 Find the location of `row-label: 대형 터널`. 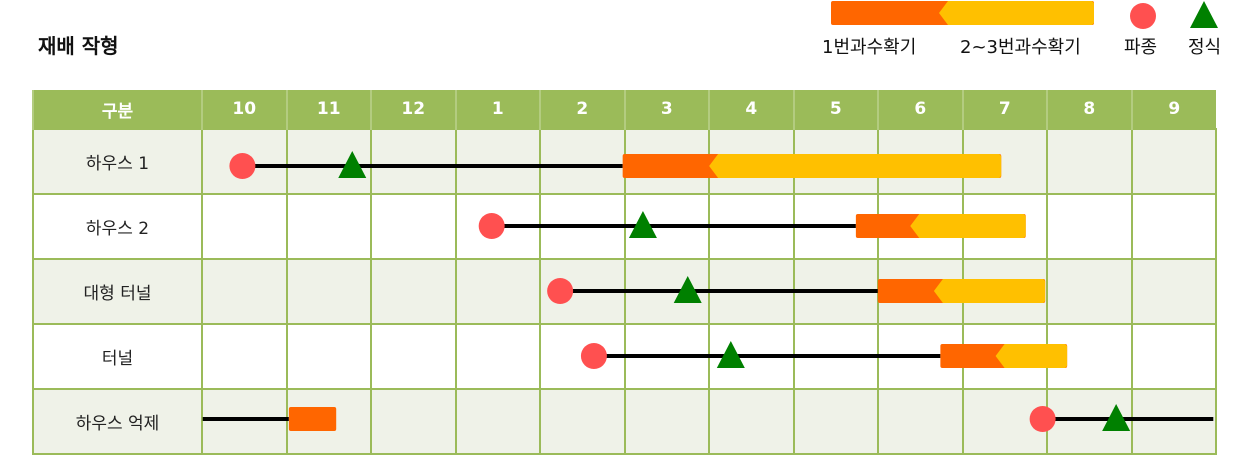

row-label: 대형 터널 is located at coordinates (117, 291).